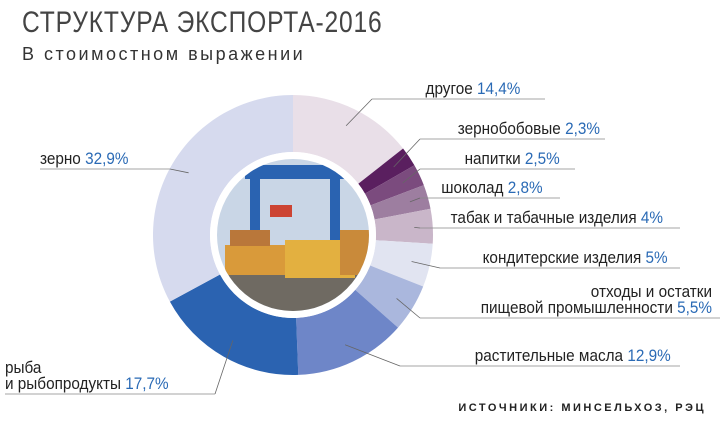 The image size is (728, 433). What do you see at coordinates (525, 187) in the screenshot?
I see `value-label: 2,8%` at bounding box center [525, 187].